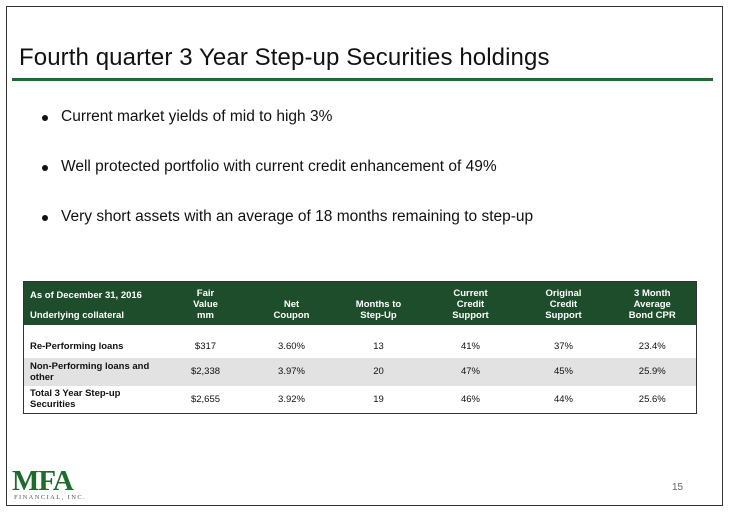  I want to click on row-label: Non-Performing loans and other, so click(90, 371).